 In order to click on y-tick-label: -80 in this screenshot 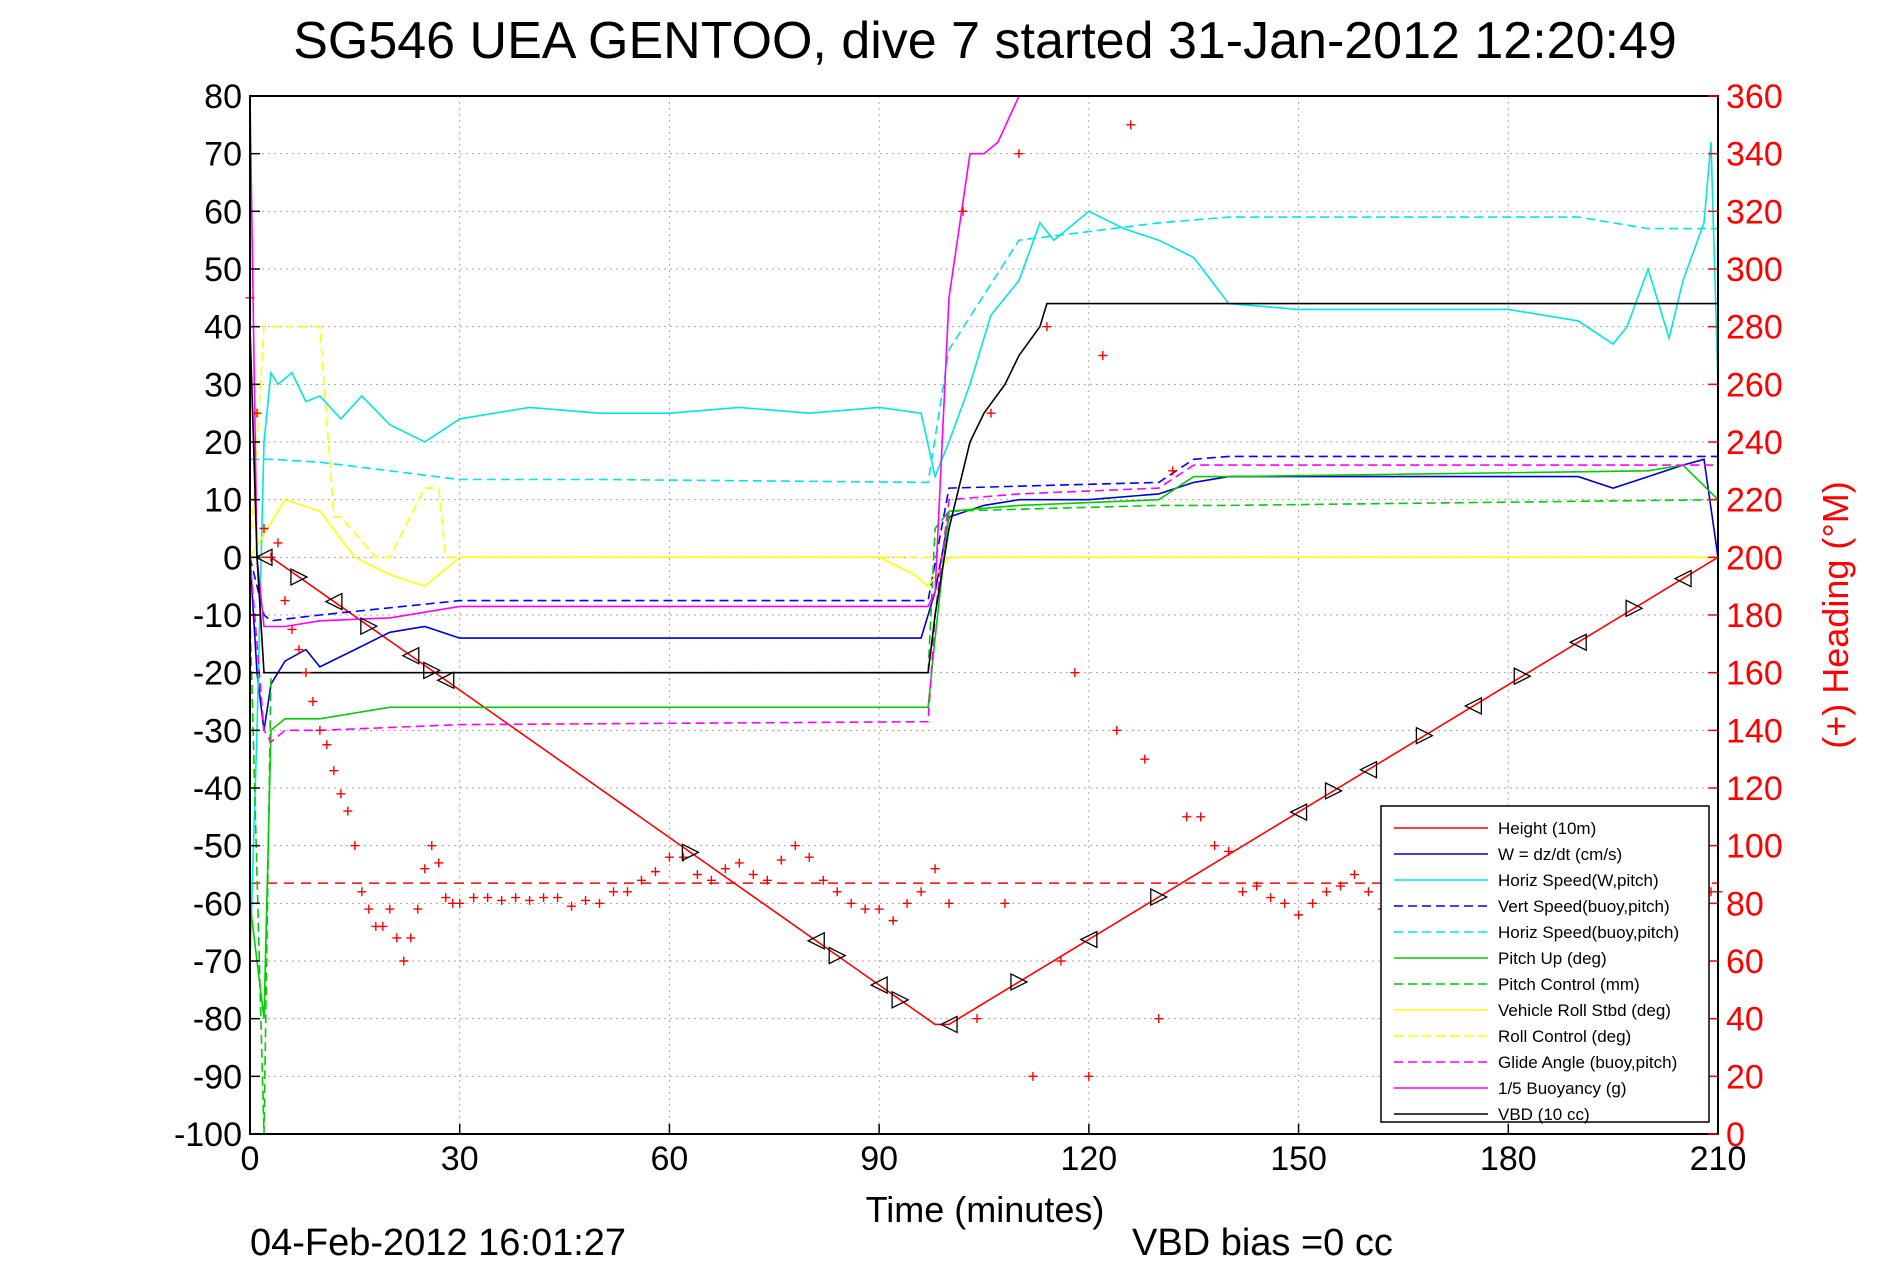, I will do `click(217, 1020)`.